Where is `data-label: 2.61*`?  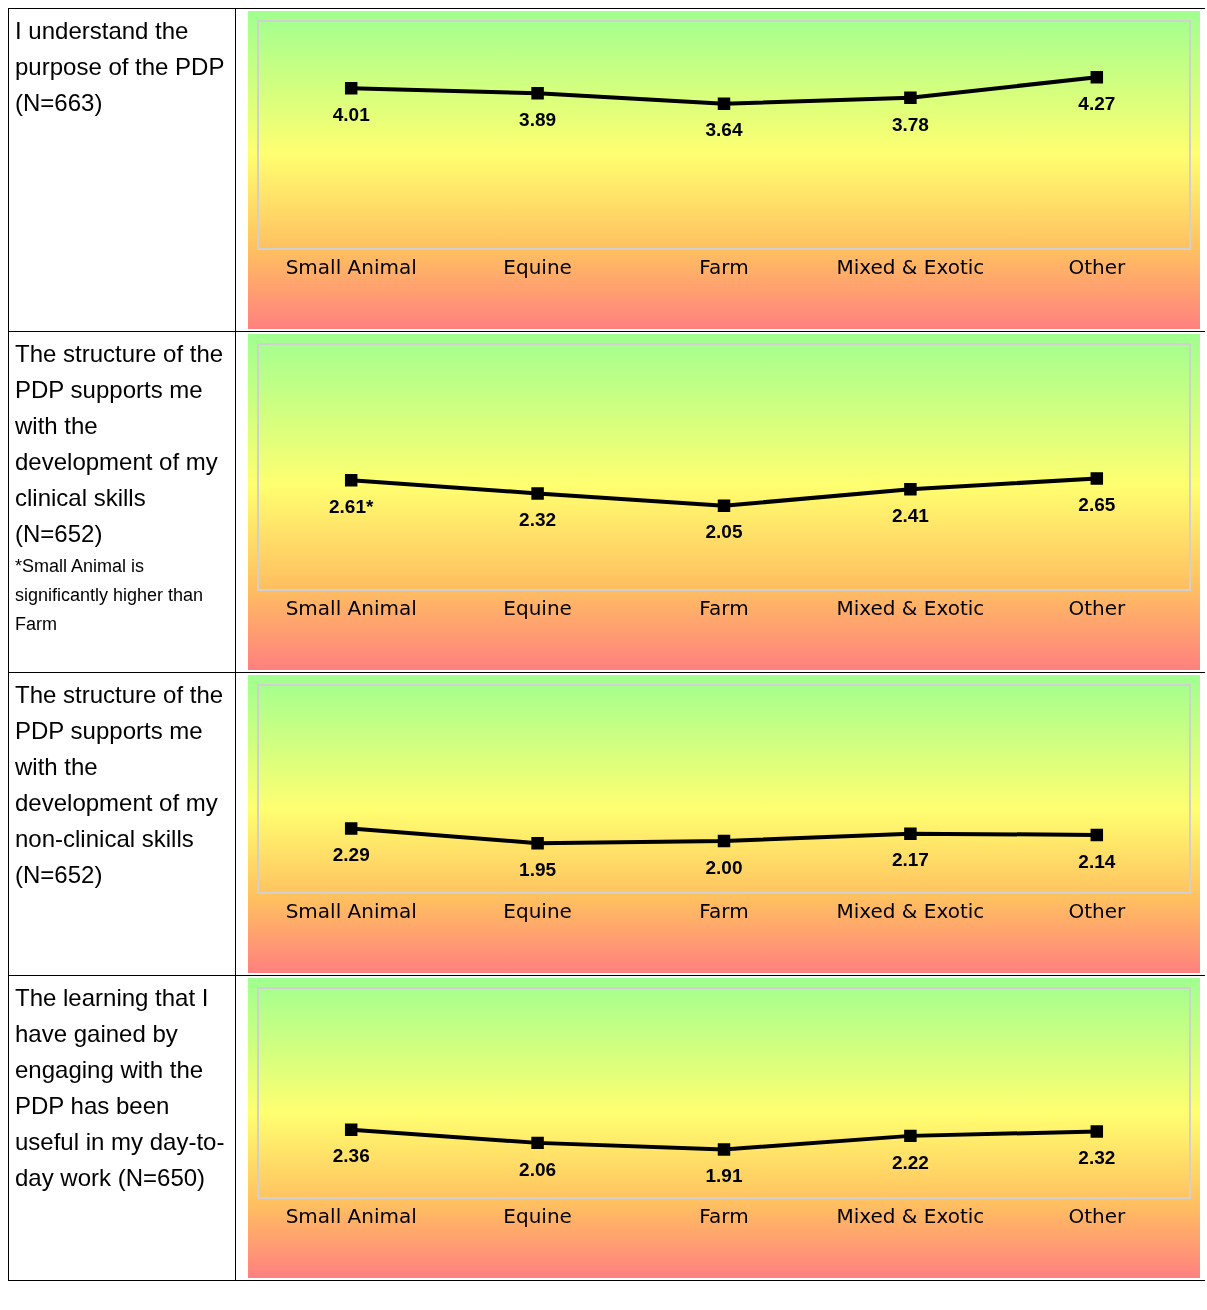
data-label: 2.61* is located at coordinates (351, 506).